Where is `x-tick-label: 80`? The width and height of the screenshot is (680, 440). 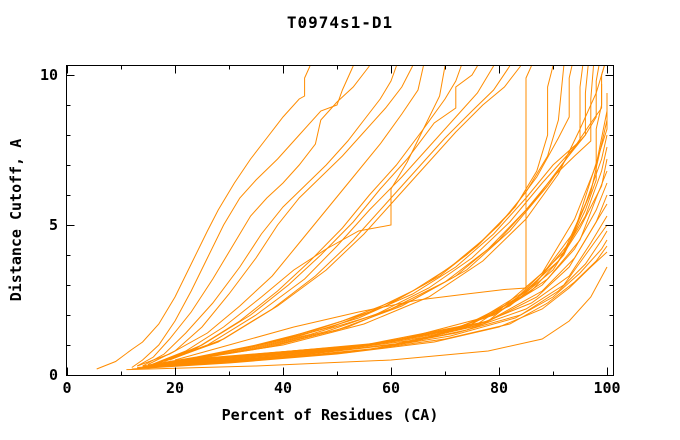
x-tick-label: 80 is located at coordinates (499, 388).